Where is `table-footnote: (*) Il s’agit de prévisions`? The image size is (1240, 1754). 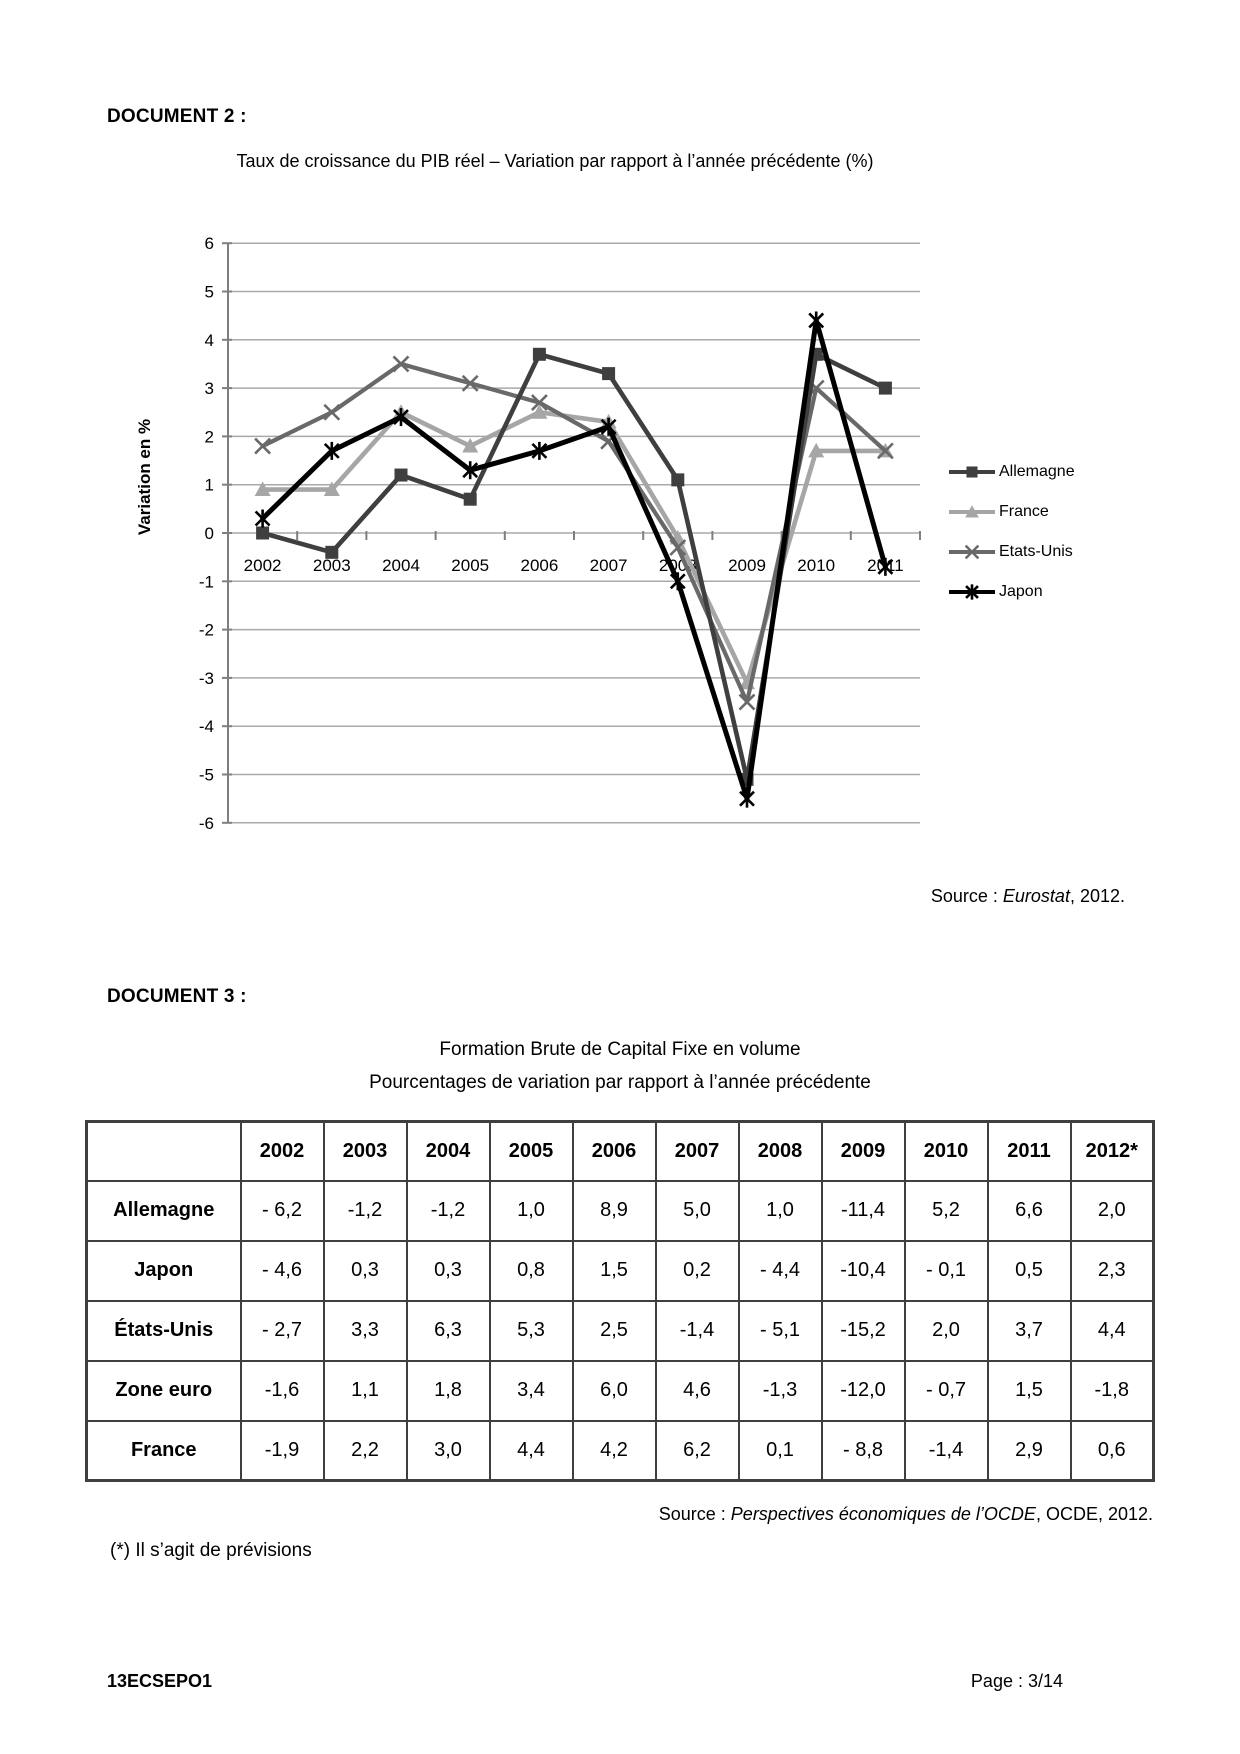
table-footnote: (*) Il s’agit de prévisions is located at coordinates (211, 1550).